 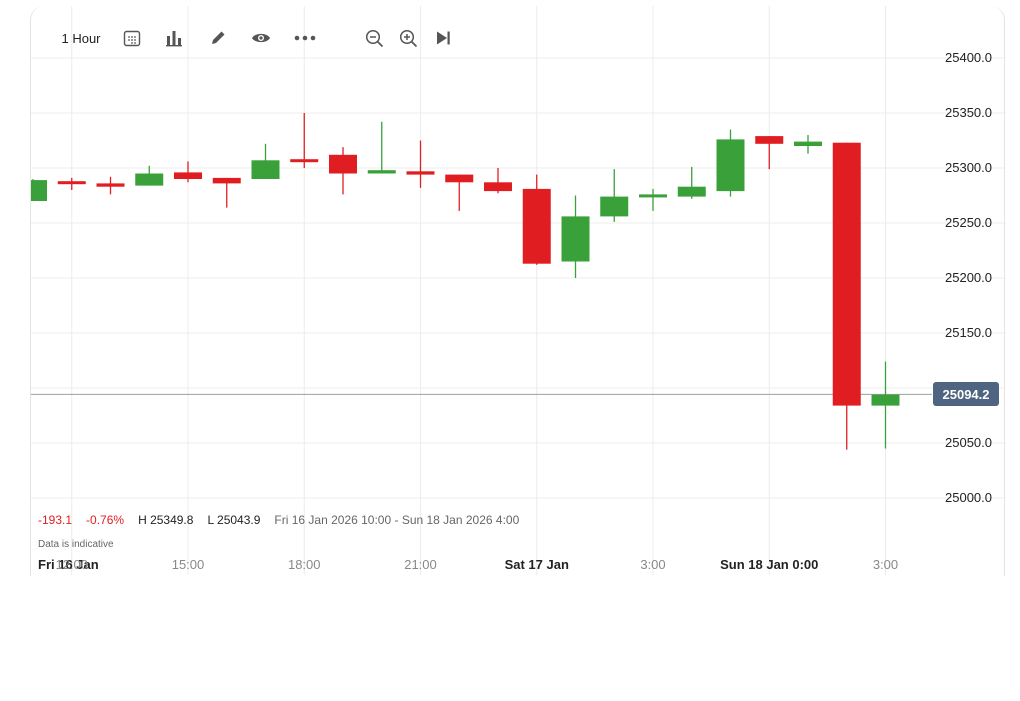 I want to click on price-change: -193.1, so click(x=55, y=520).